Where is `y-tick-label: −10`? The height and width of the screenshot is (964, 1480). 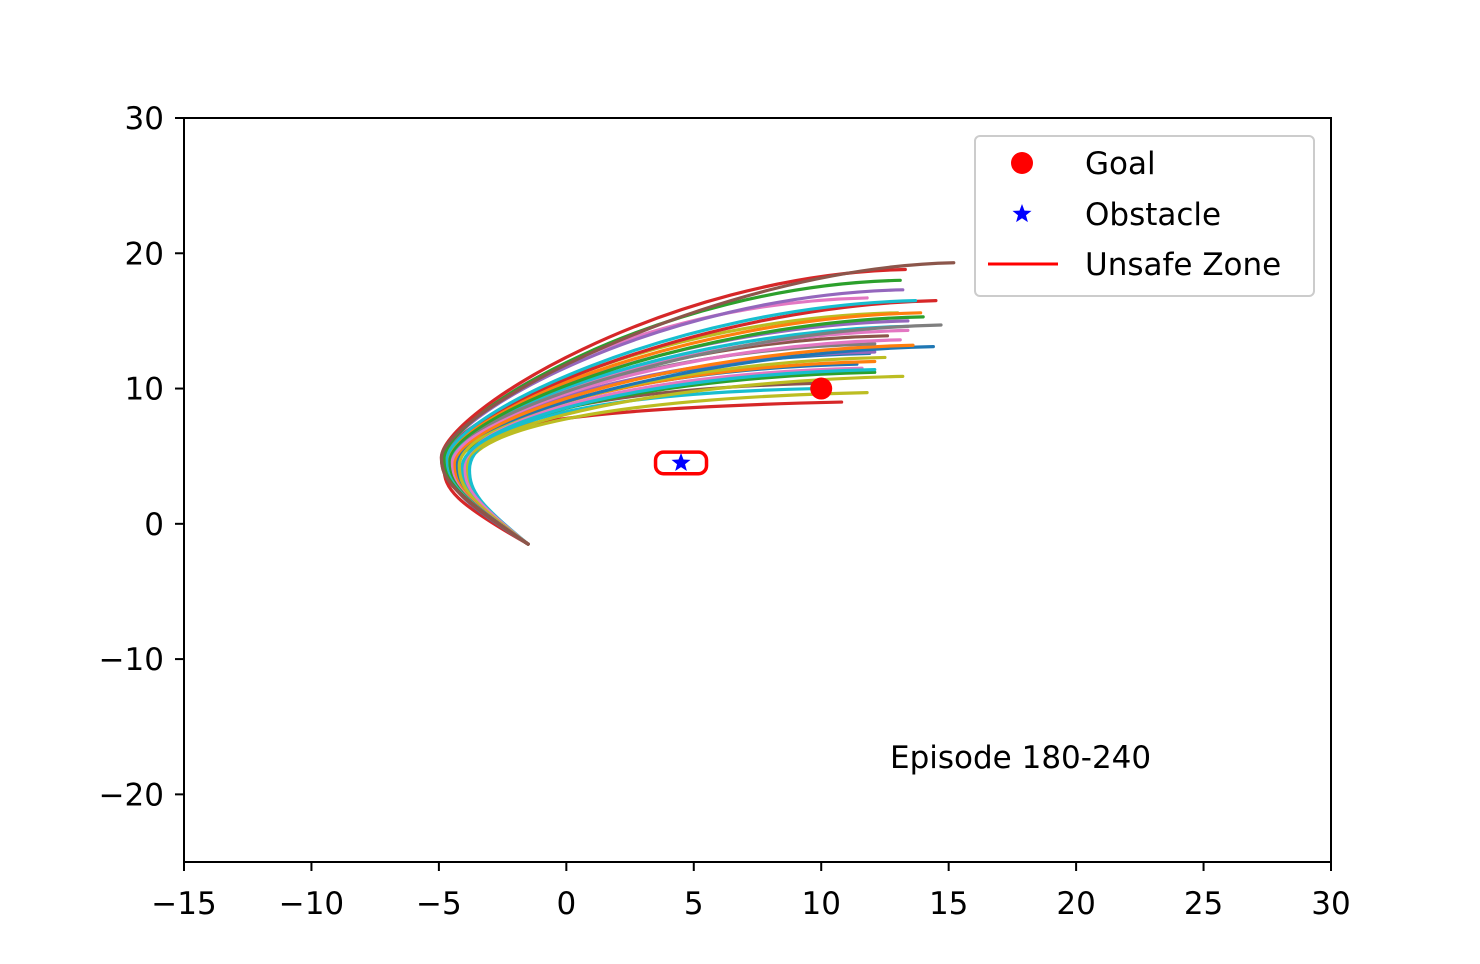 y-tick-label: −10 is located at coordinates (131, 660).